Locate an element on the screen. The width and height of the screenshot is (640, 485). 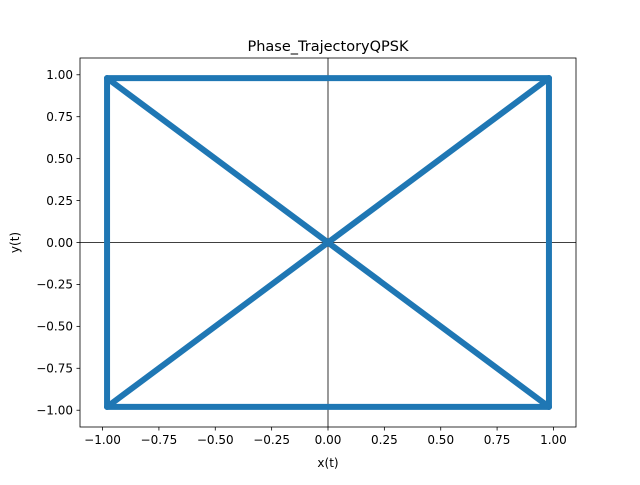
y-tick-label: −0.50 is located at coordinates (54, 327).